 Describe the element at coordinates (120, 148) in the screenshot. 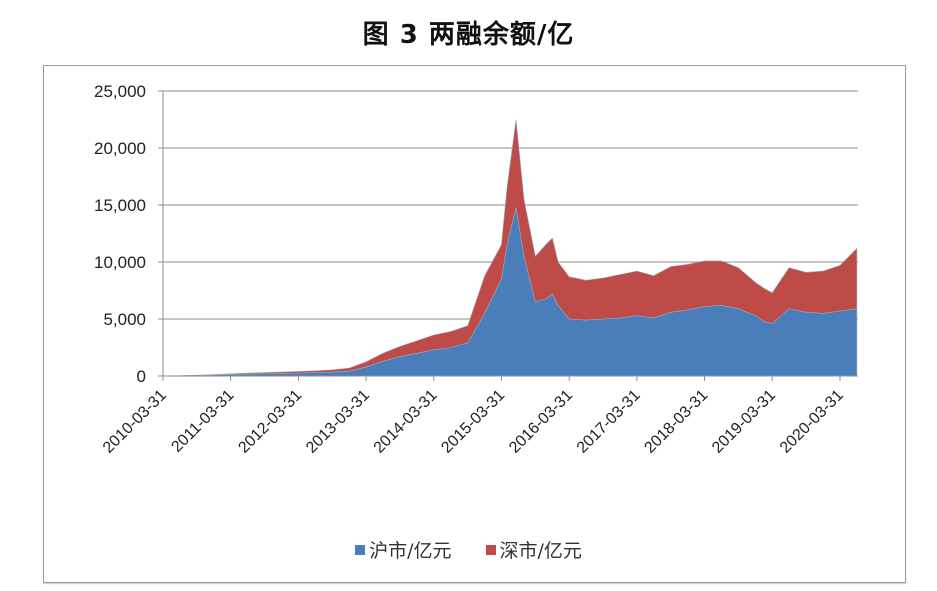

I see `y-tick-label: 20,000` at that location.